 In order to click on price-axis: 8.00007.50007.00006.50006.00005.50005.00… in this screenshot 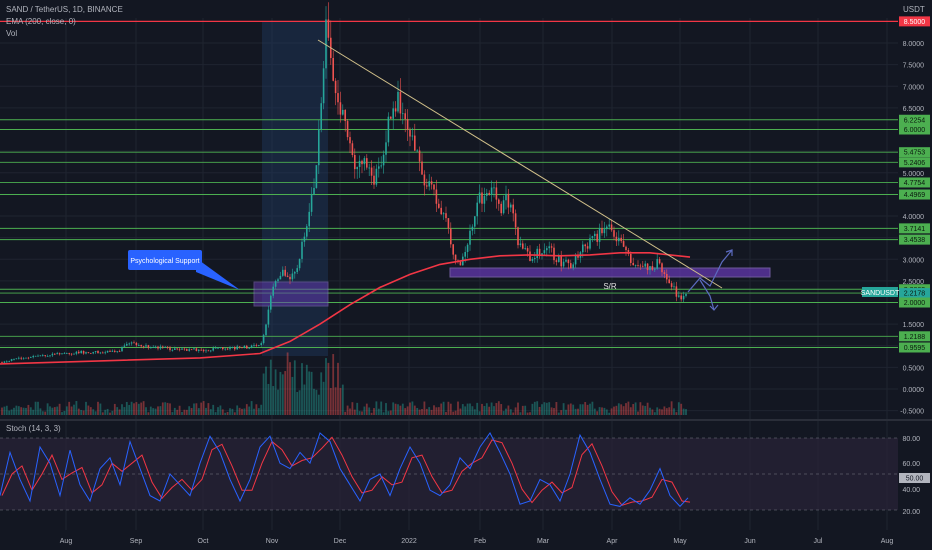, I will do `click(914, 216)`.